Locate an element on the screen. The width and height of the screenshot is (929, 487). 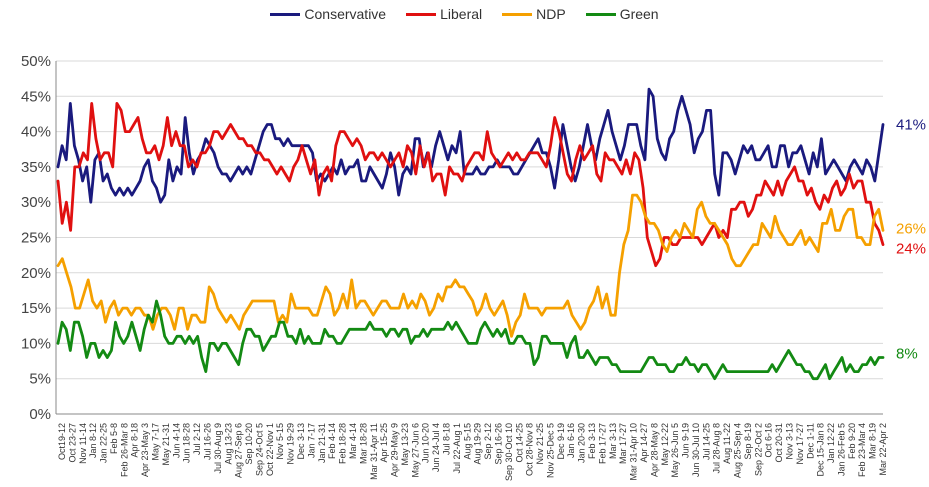
x-tick-label: Apr 14-27 is located at coordinates (644, 443).